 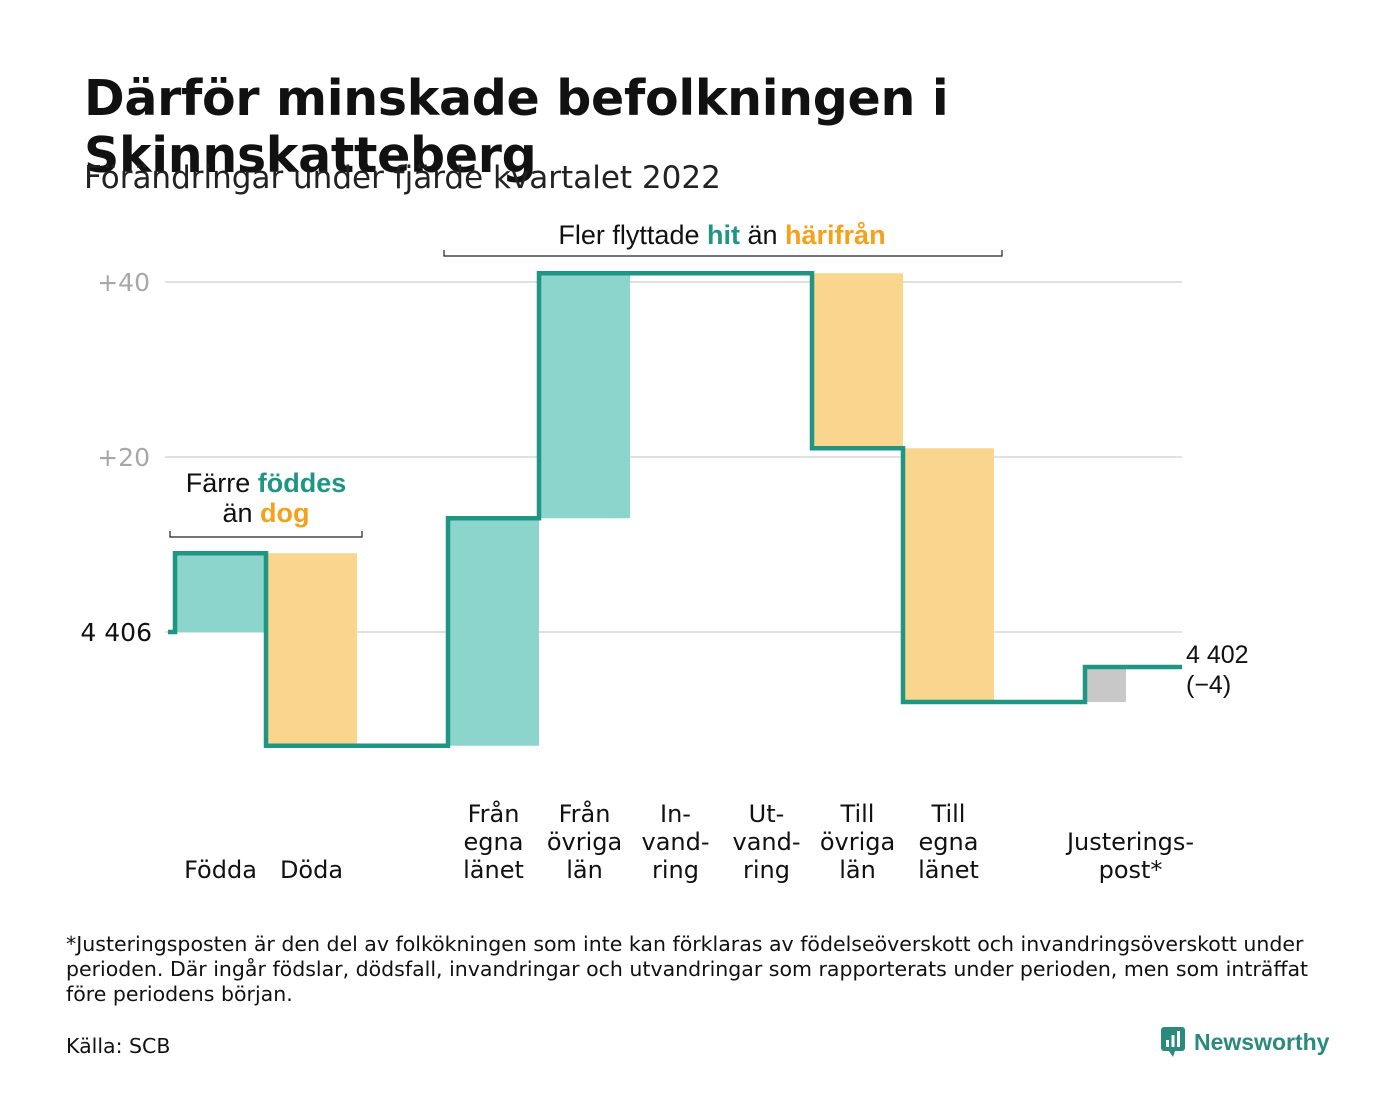 I want to click on annotation-highlight-harifran: härifrån, so click(x=835, y=235).